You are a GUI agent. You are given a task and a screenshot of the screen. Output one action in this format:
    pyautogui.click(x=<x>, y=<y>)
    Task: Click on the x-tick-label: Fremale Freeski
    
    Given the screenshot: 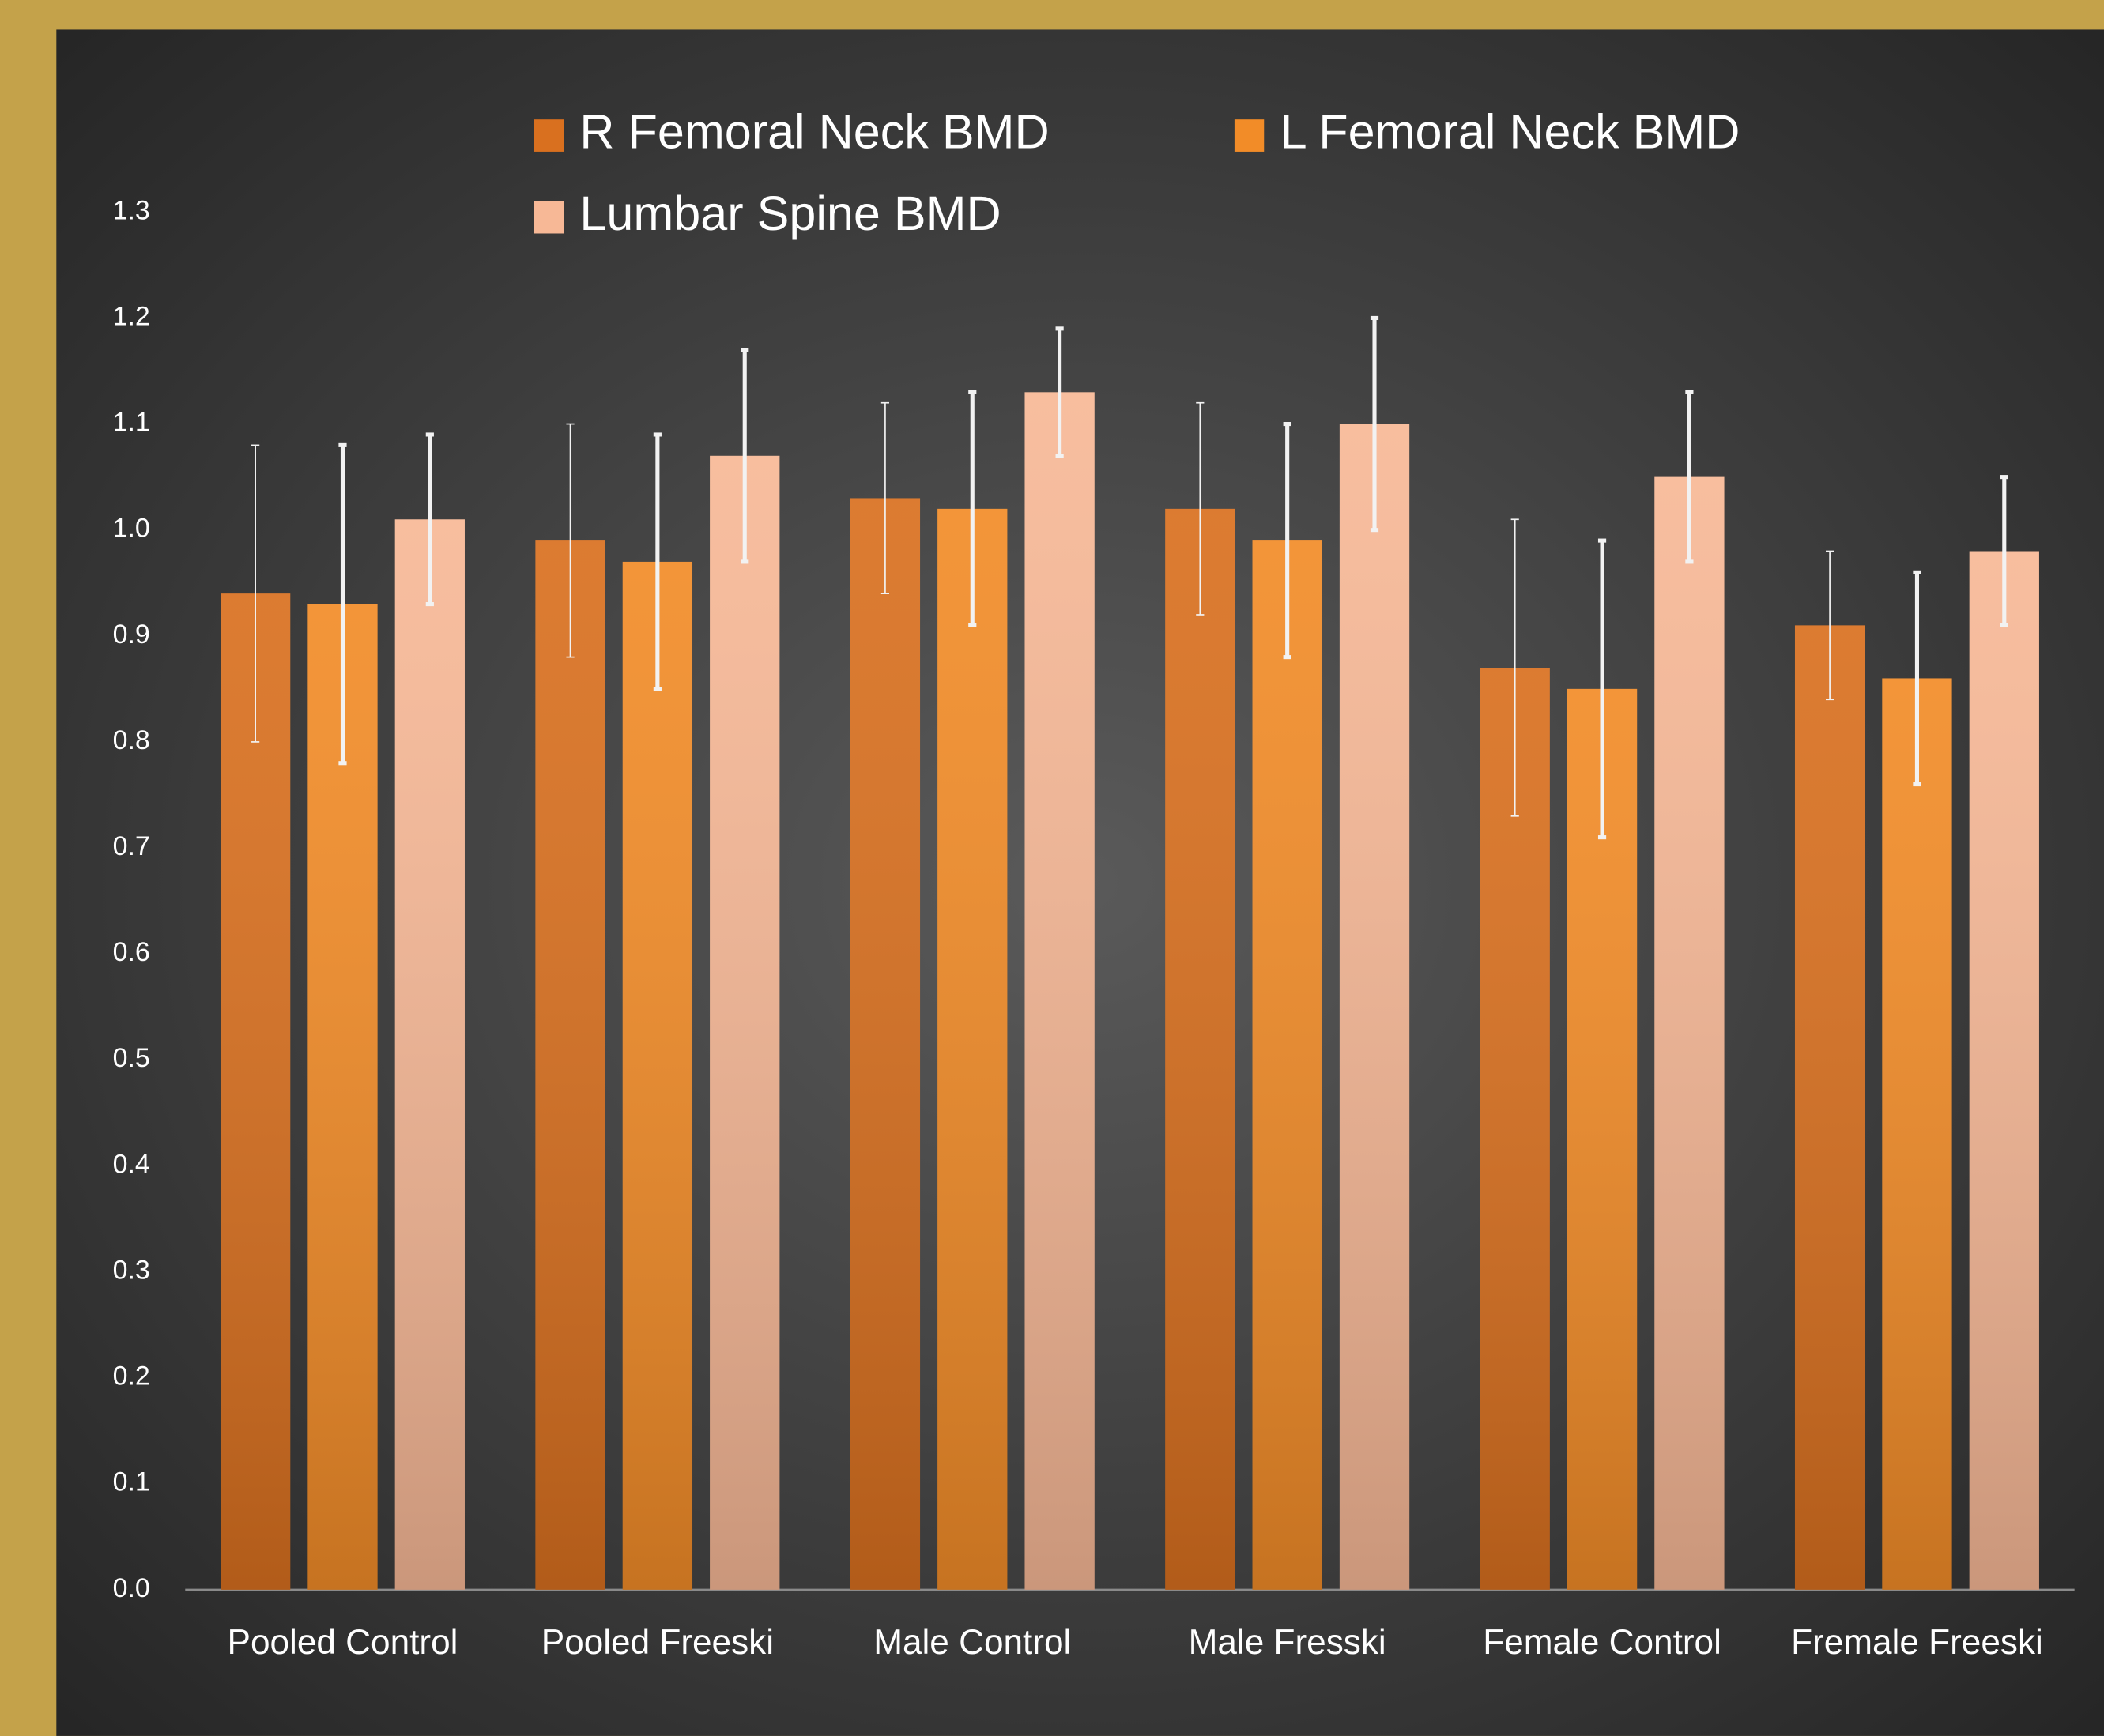 What is the action you would take?
    pyautogui.click(x=1917, y=1642)
    